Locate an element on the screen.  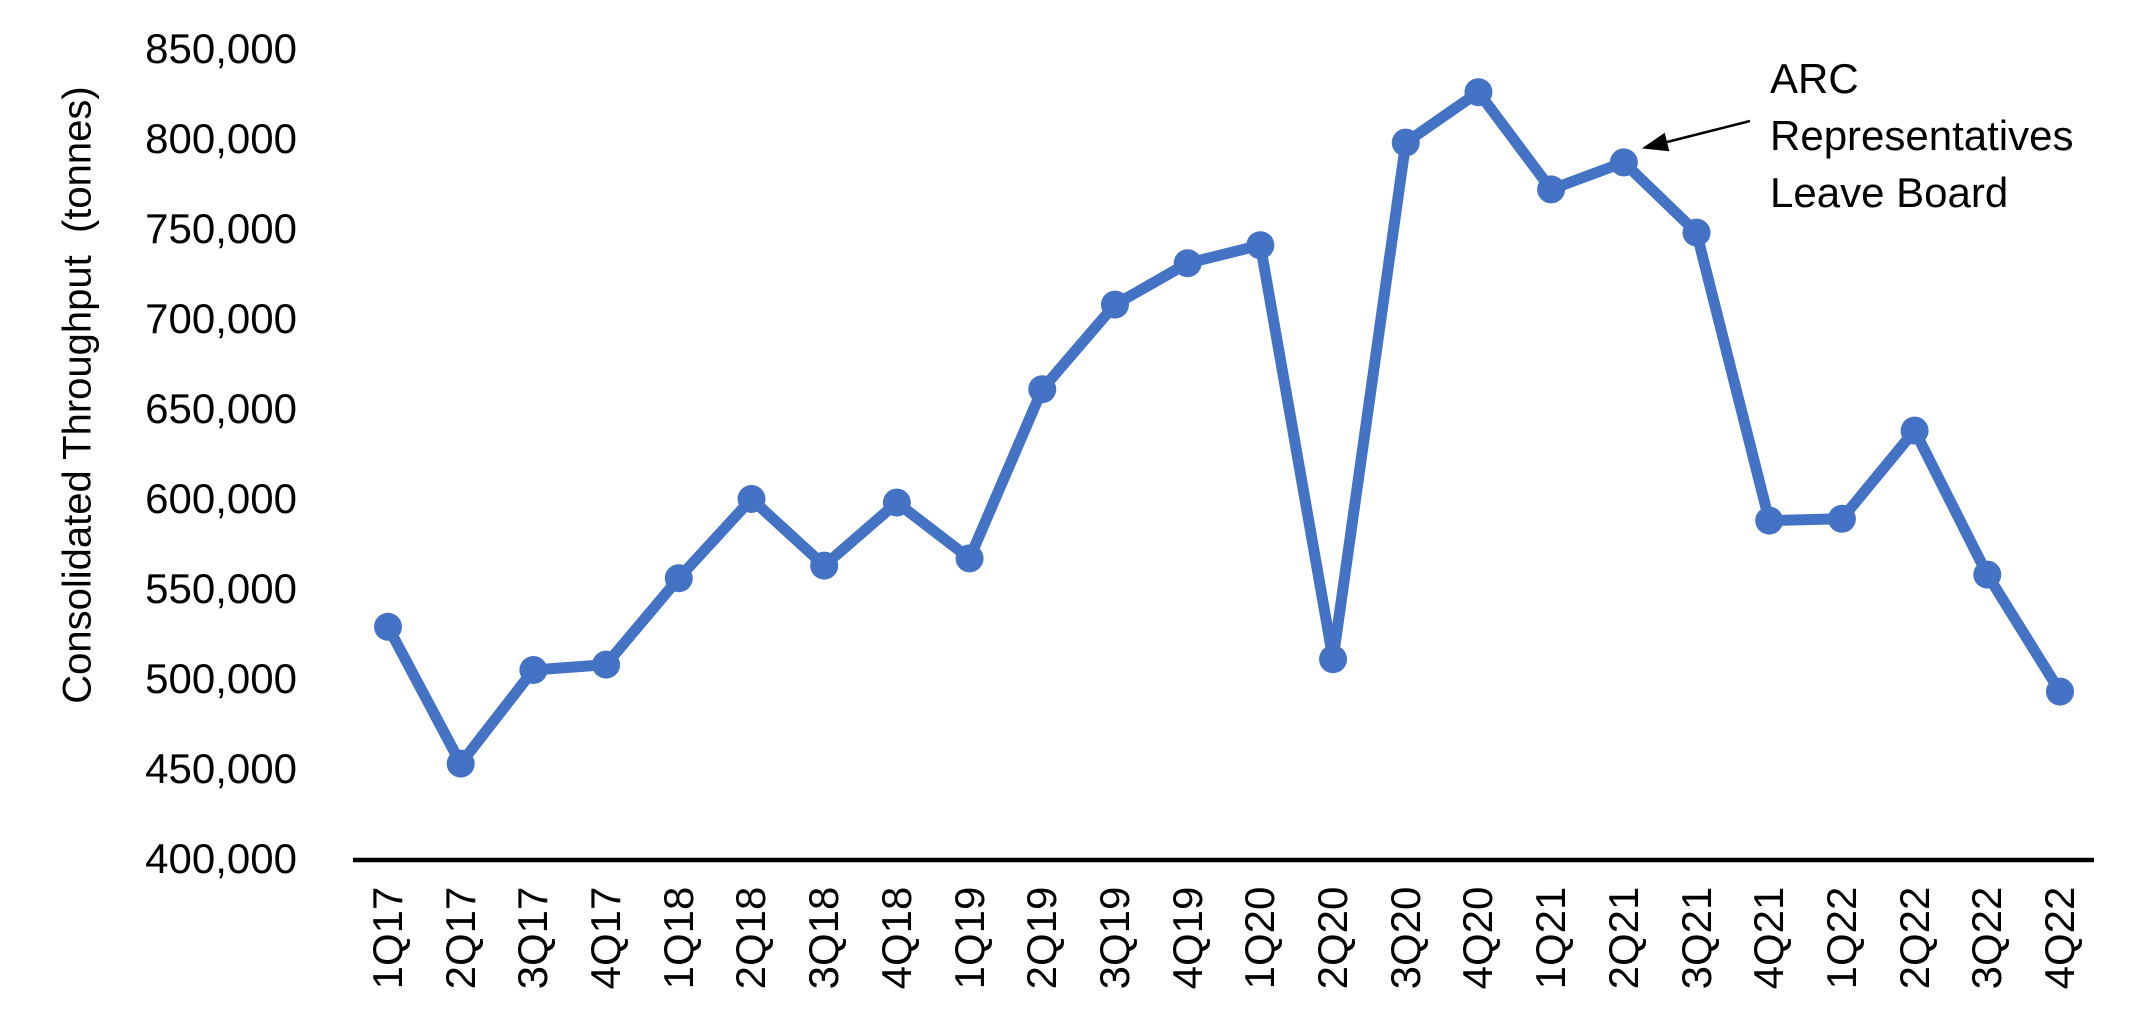
x-tick-label: 2Q22 is located at coordinates (1914, 938).